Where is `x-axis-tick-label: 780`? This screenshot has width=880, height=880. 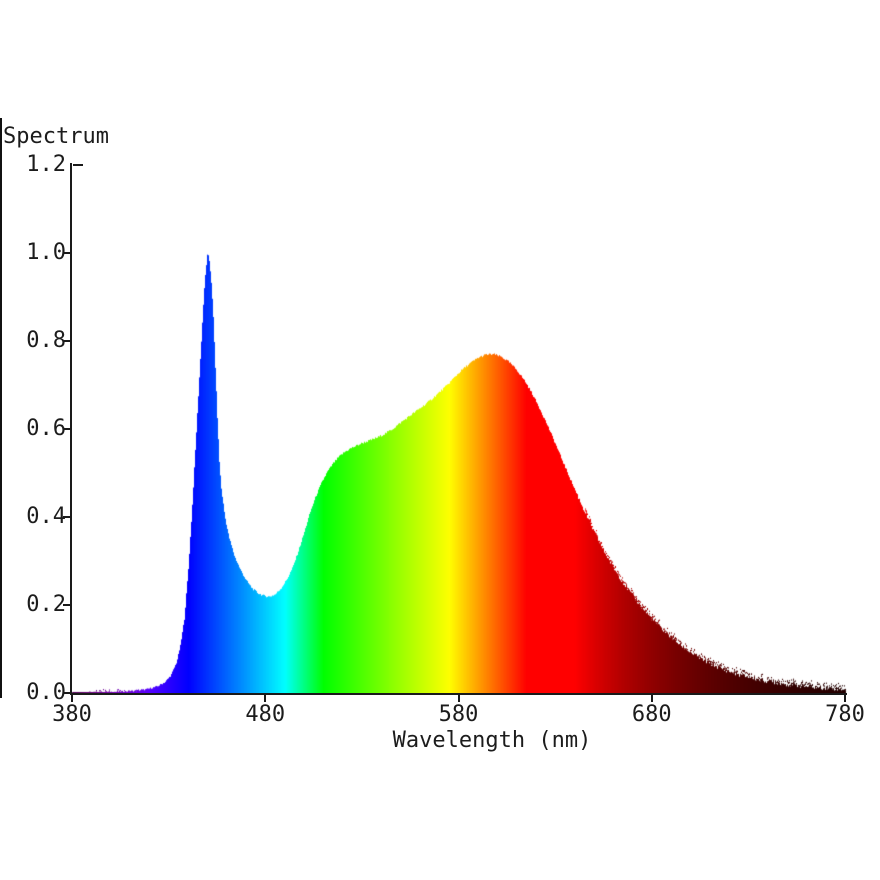 x-axis-tick-label: 780 is located at coordinates (845, 714).